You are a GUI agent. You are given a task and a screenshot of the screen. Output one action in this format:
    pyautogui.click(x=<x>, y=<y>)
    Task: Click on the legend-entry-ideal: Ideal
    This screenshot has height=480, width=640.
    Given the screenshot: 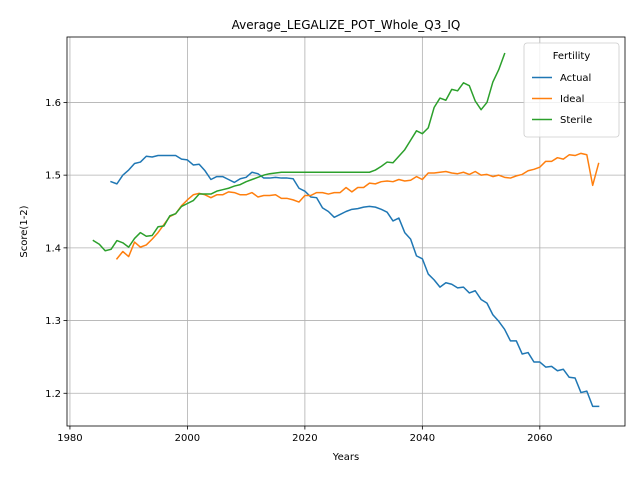 What is the action you would take?
    pyautogui.click(x=572, y=99)
    